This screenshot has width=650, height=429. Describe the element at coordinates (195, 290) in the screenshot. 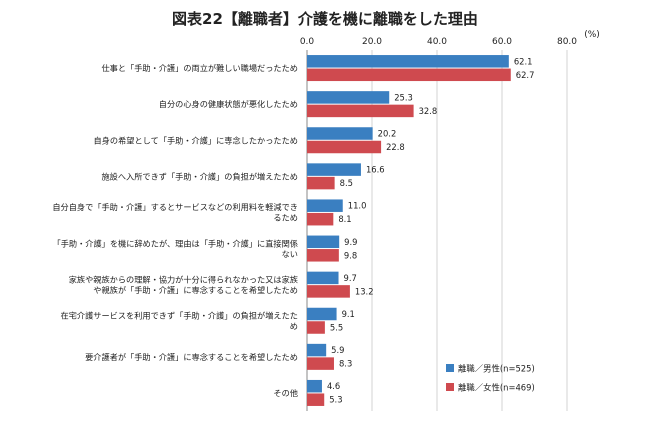

I see `category-label: や親族が「手助・介護」に専念することを希望したため` at that location.